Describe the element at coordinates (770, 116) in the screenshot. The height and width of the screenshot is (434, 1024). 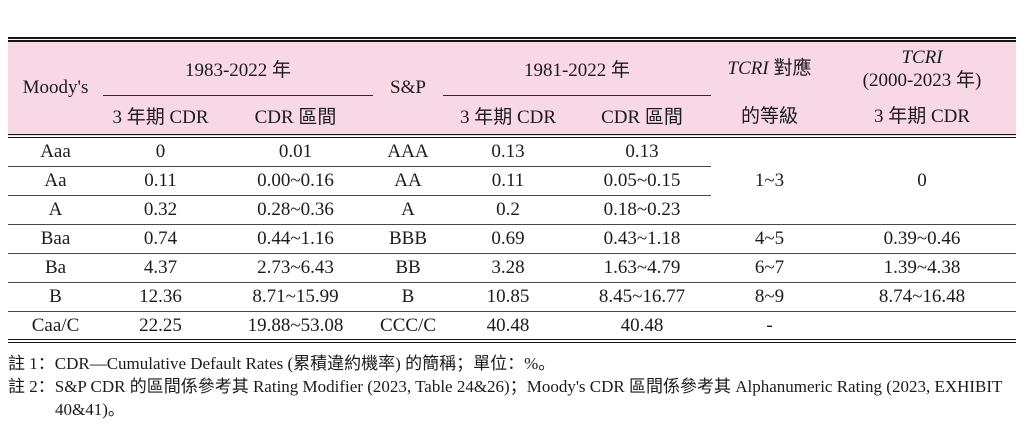
I see `tcri-grade-header-line2: 的等級` at that location.